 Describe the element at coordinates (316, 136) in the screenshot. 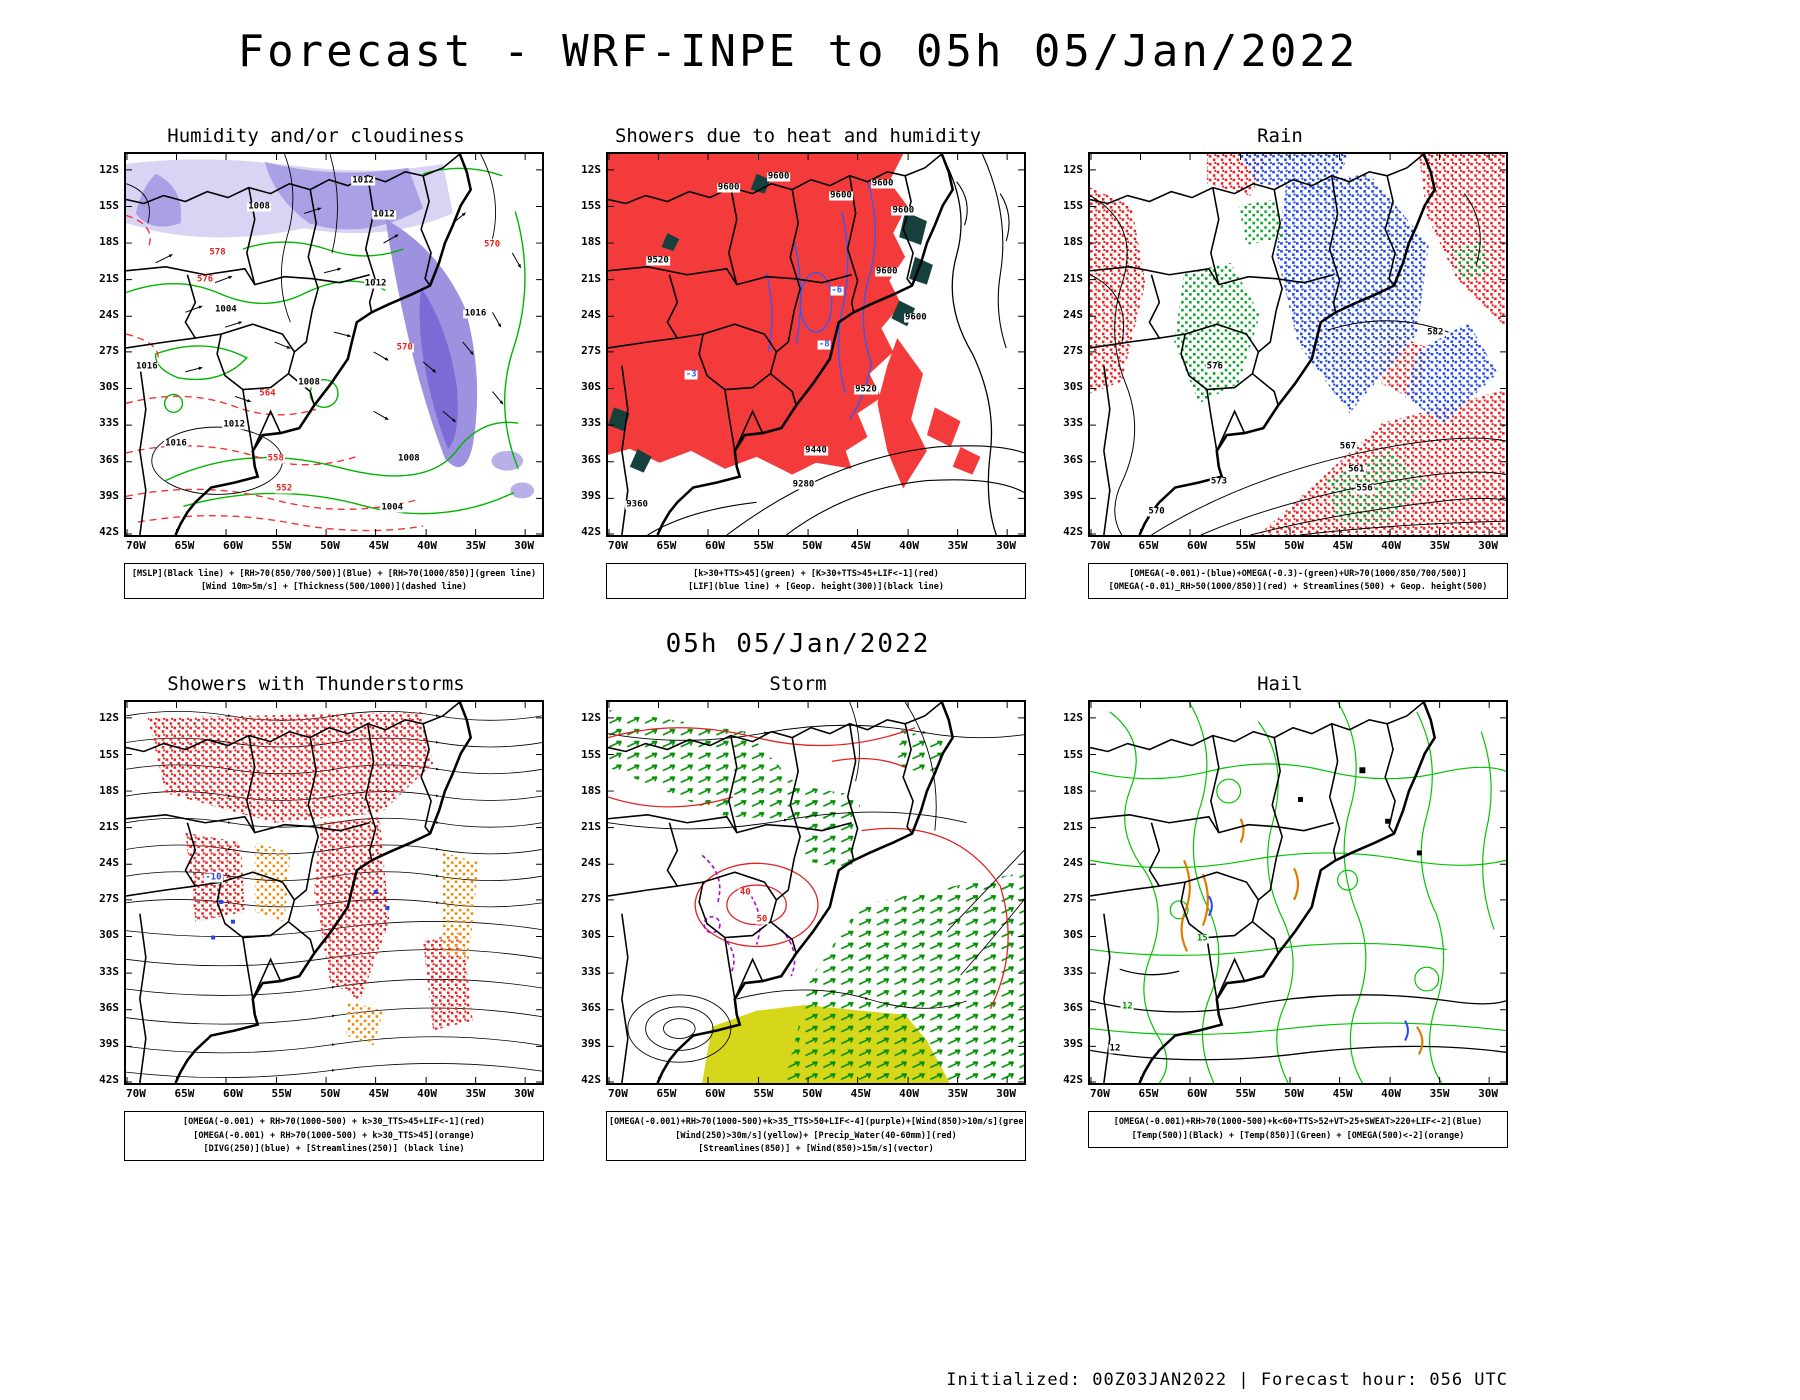

I see `panel-title: Humidity and/or cloudiness` at that location.